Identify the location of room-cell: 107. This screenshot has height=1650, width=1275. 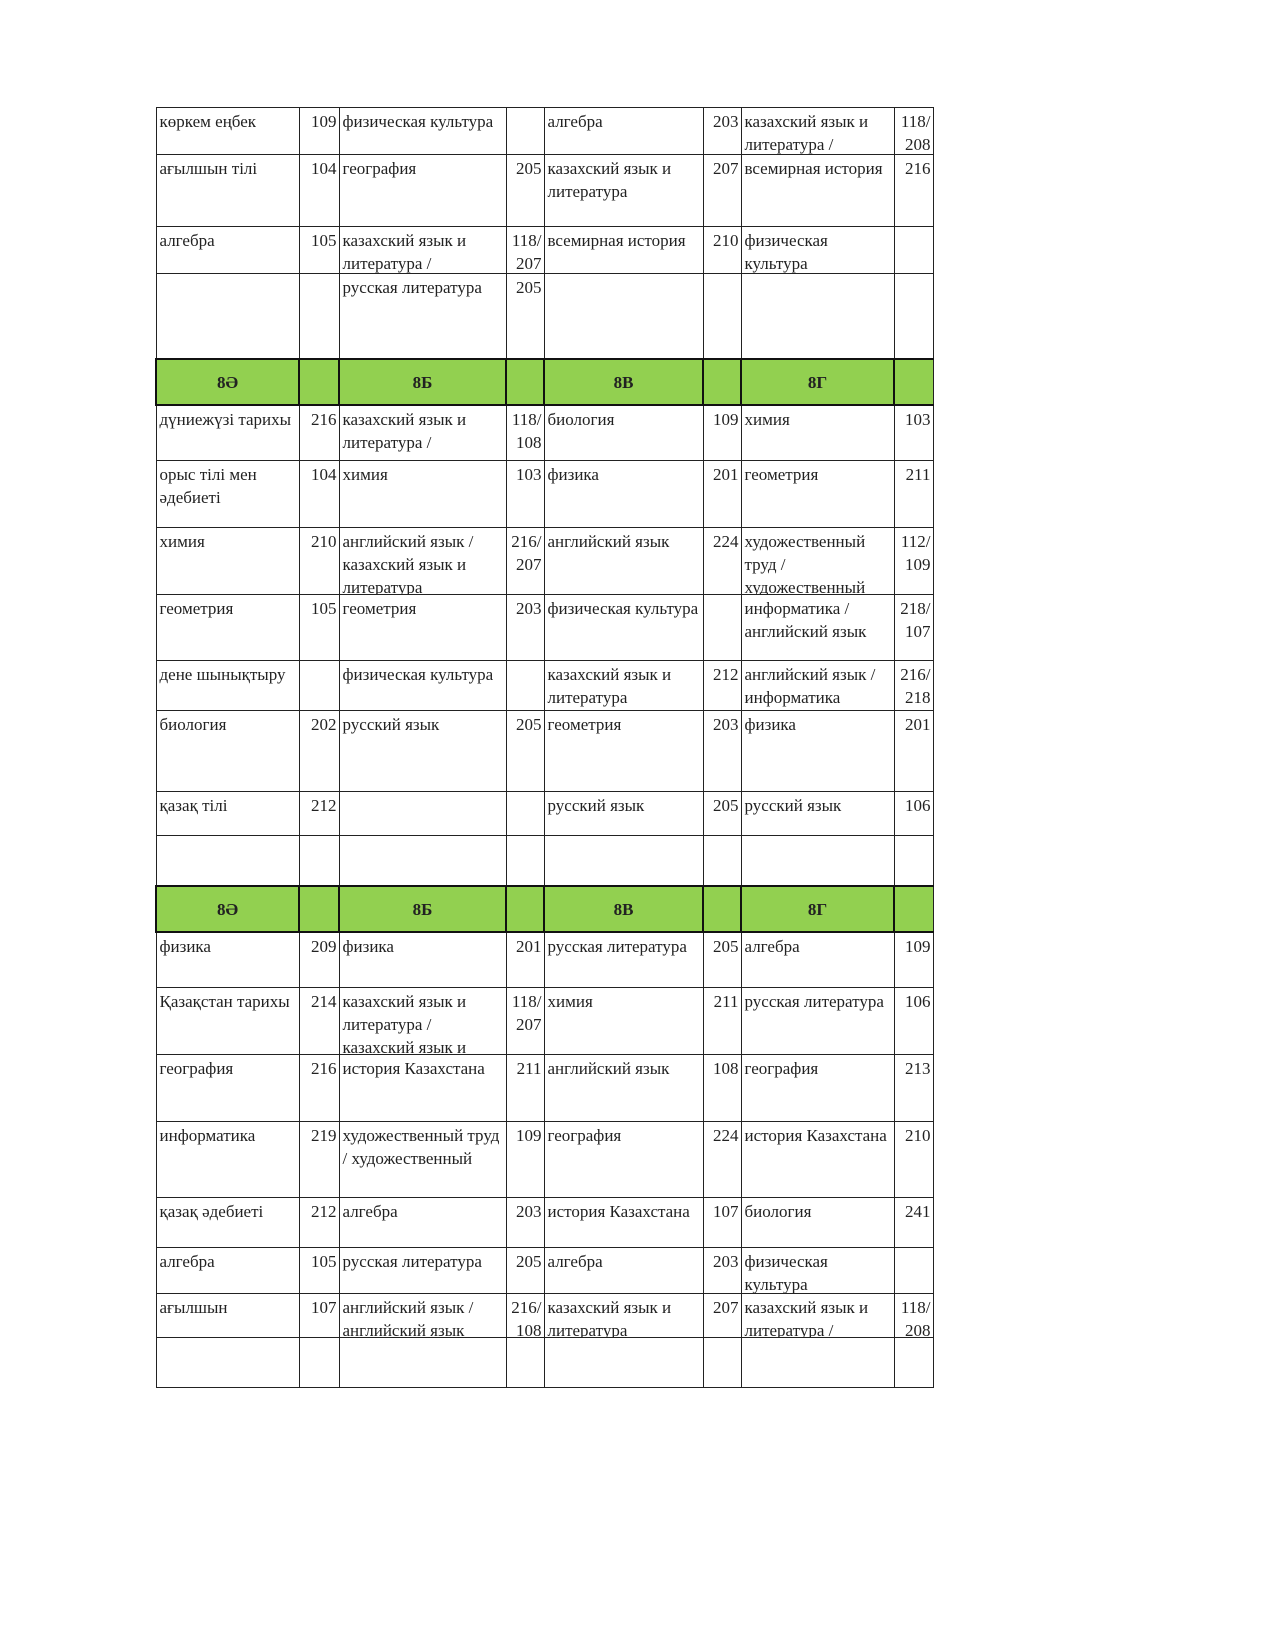
(319, 1315).